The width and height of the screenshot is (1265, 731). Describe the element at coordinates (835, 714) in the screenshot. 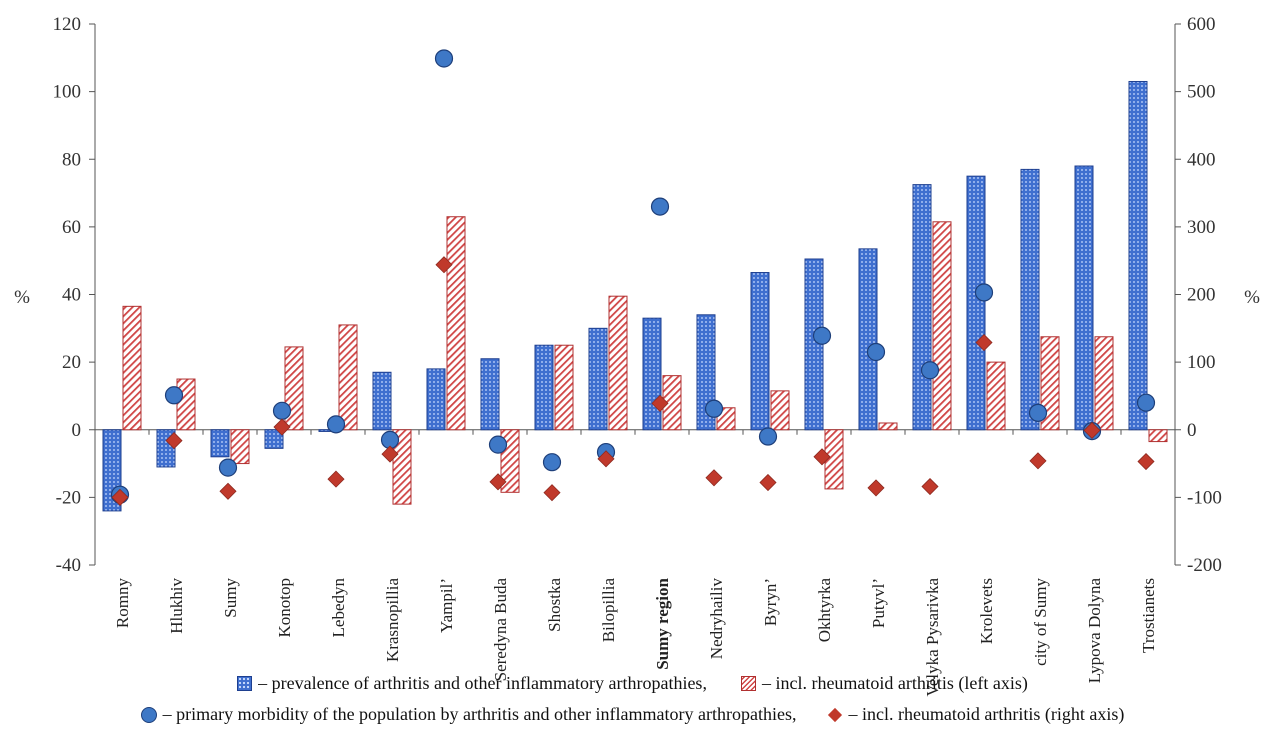

I see `legend-swatch-ra-right` at that location.